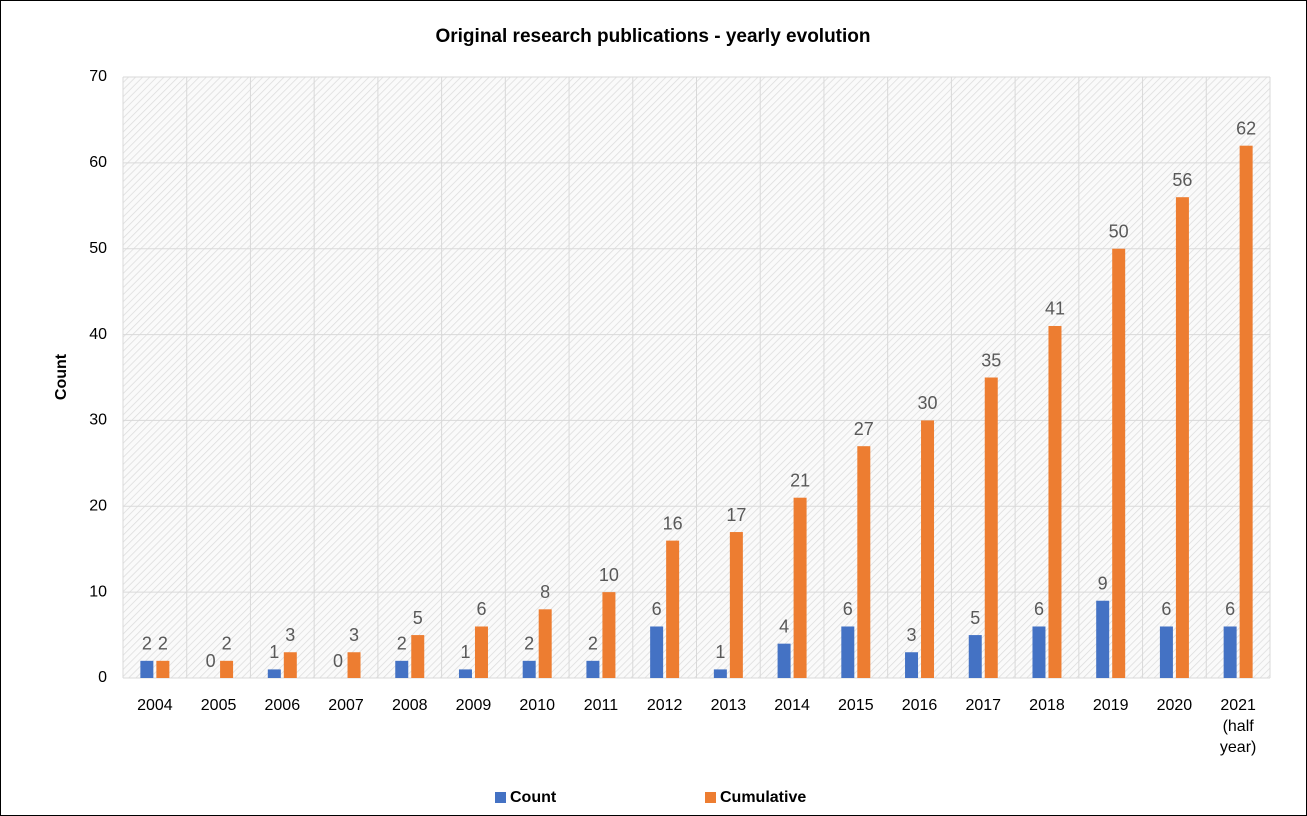  I want to click on y-tick-label: 60, so click(98, 162).